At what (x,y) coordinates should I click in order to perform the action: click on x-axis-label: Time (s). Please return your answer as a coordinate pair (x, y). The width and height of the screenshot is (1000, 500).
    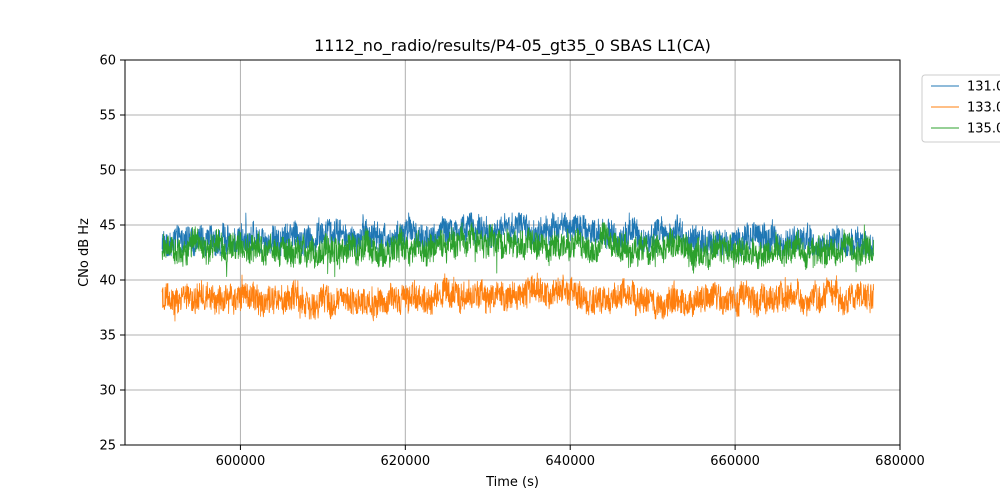
    Looking at the image, I should click on (512, 482).